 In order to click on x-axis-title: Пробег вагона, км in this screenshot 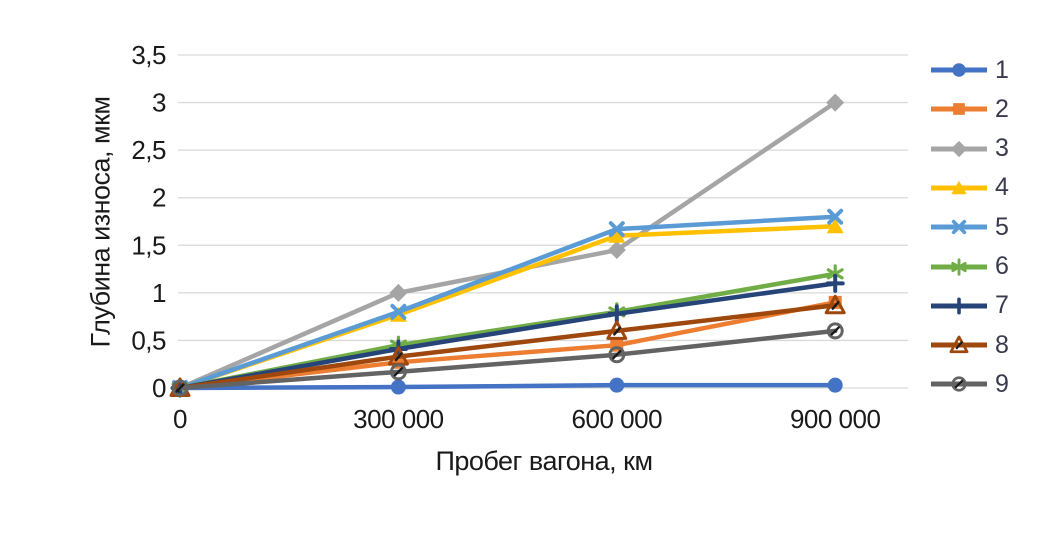, I will do `click(544, 461)`.